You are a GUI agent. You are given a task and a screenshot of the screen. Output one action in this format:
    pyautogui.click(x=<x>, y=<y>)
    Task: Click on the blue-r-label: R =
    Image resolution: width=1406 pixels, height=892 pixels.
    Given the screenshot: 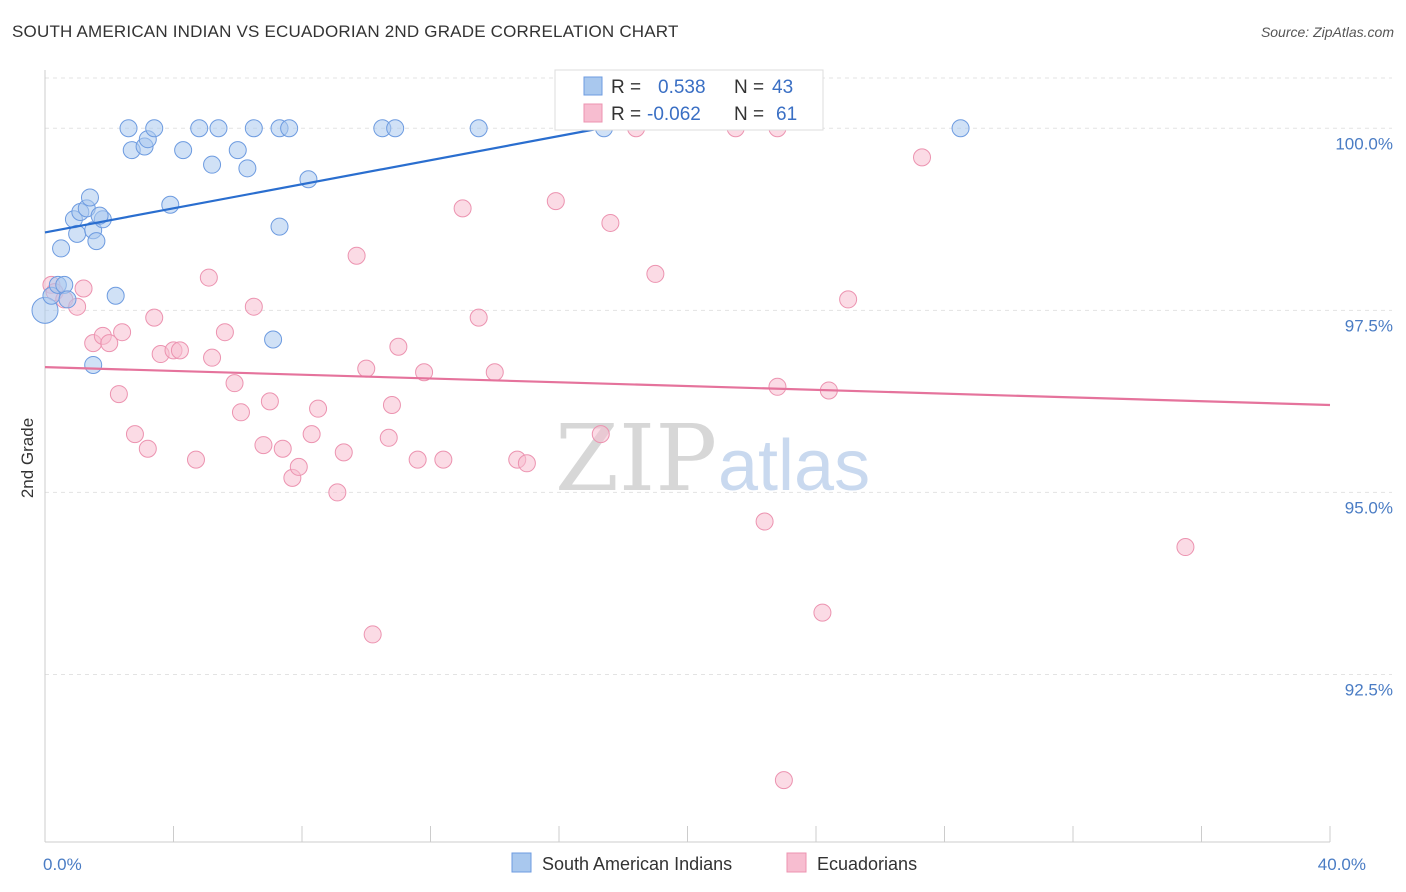 What is the action you would take?
    pyautogui.click(x=626, y=87)
    